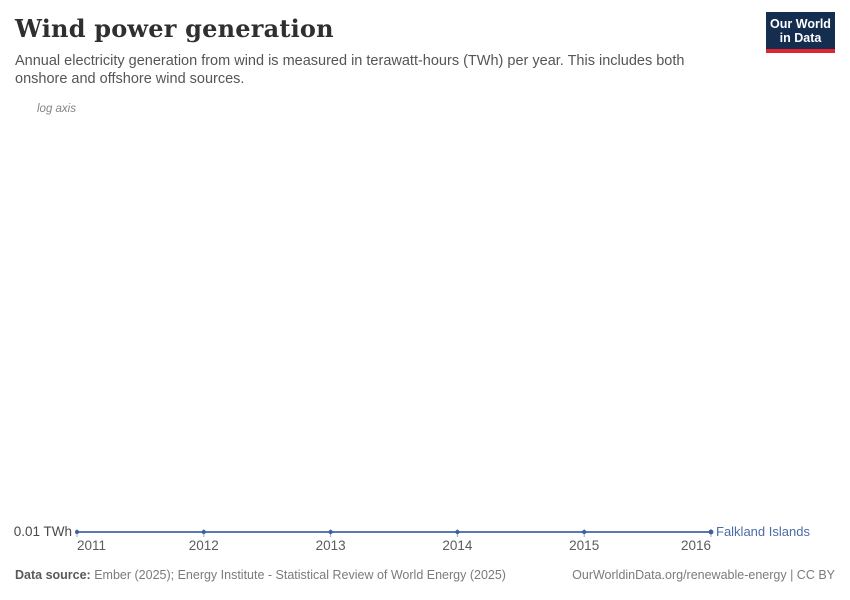  I want to click on data-source-label: Data source:, so click(53, 575).